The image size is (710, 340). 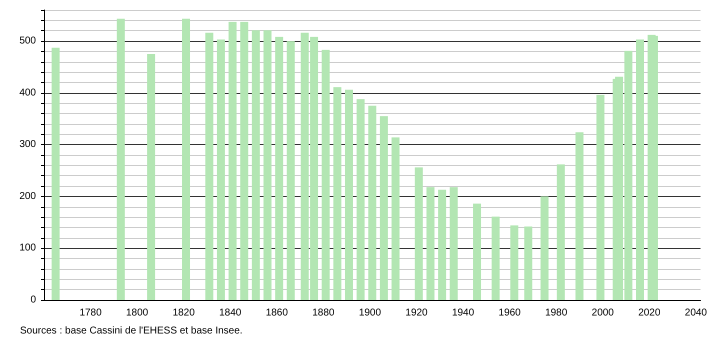 What do you see at coordinates (323, 313) in the screenshot?
I see `x-tick-label: 1880` at bounding box center [323, 313].